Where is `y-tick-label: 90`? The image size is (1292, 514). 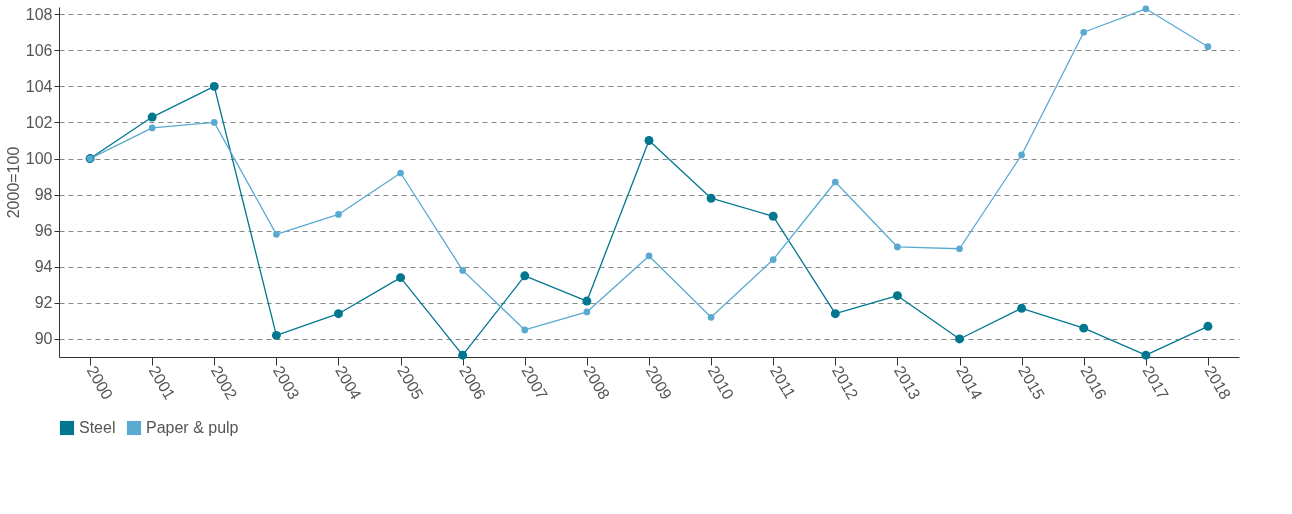
y-tick-label: 90 is located at coordinates (43, 339).